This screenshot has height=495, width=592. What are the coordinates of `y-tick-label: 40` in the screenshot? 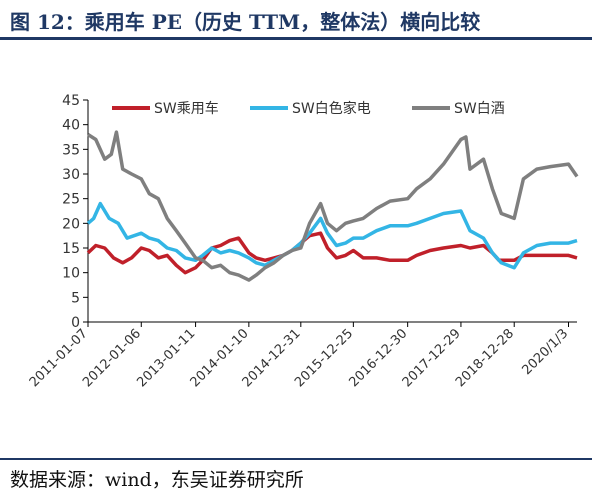 It's located at (71, 126).